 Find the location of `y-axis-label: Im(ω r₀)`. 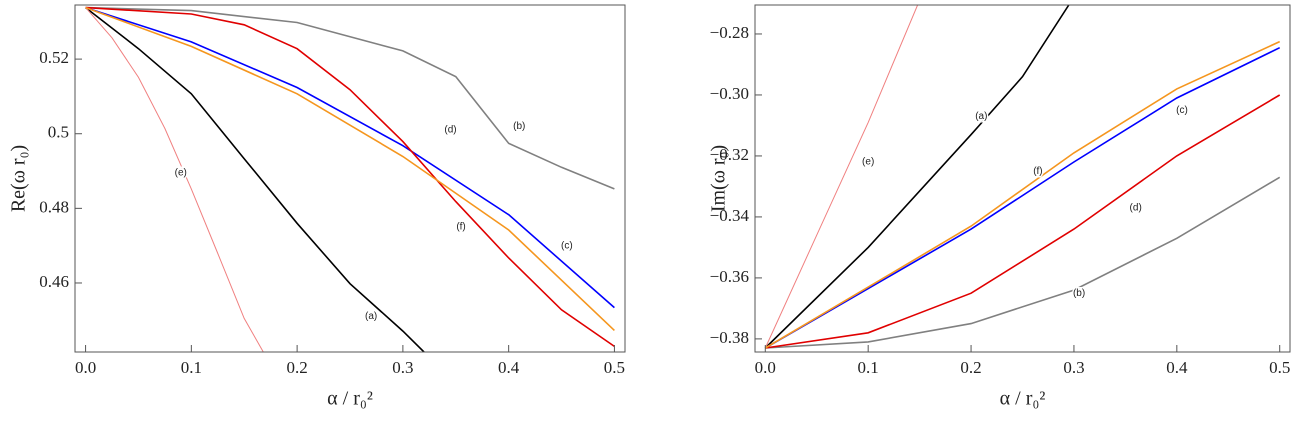

y-axis-label: Im(ω r₀) is located at coordinates (719, 178).